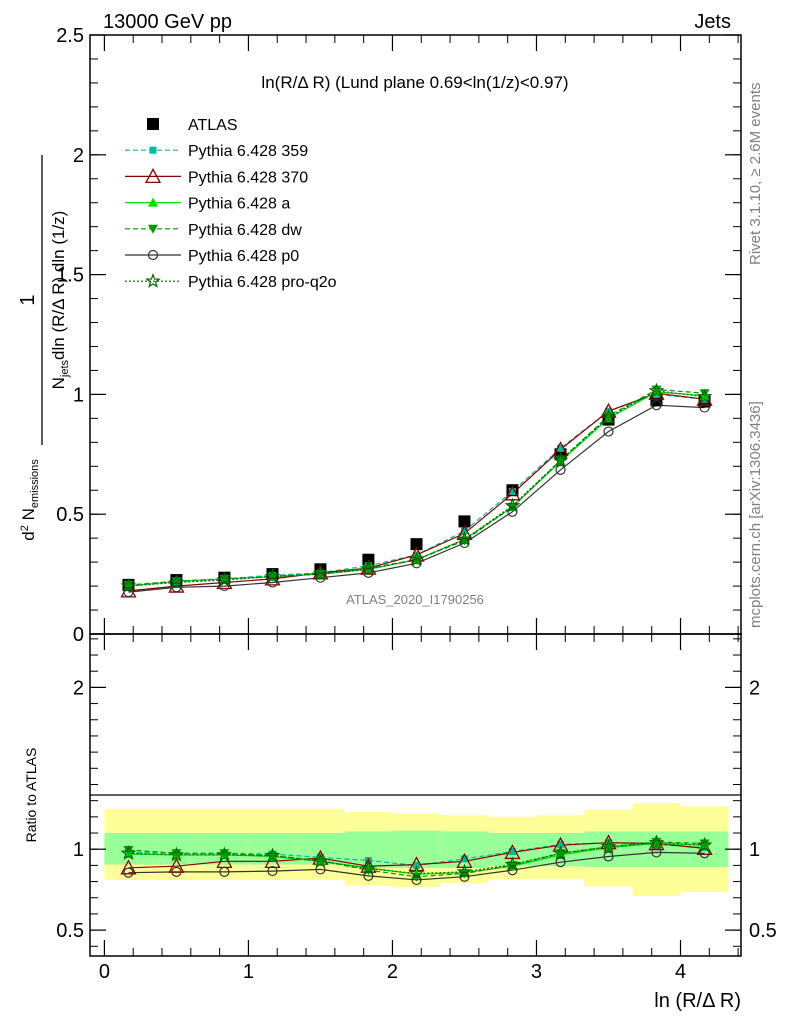  What do you see at coordinates (248, 972) in the screenshot?
I see `x-tick-label: 1` at bounding box center [248, 972].